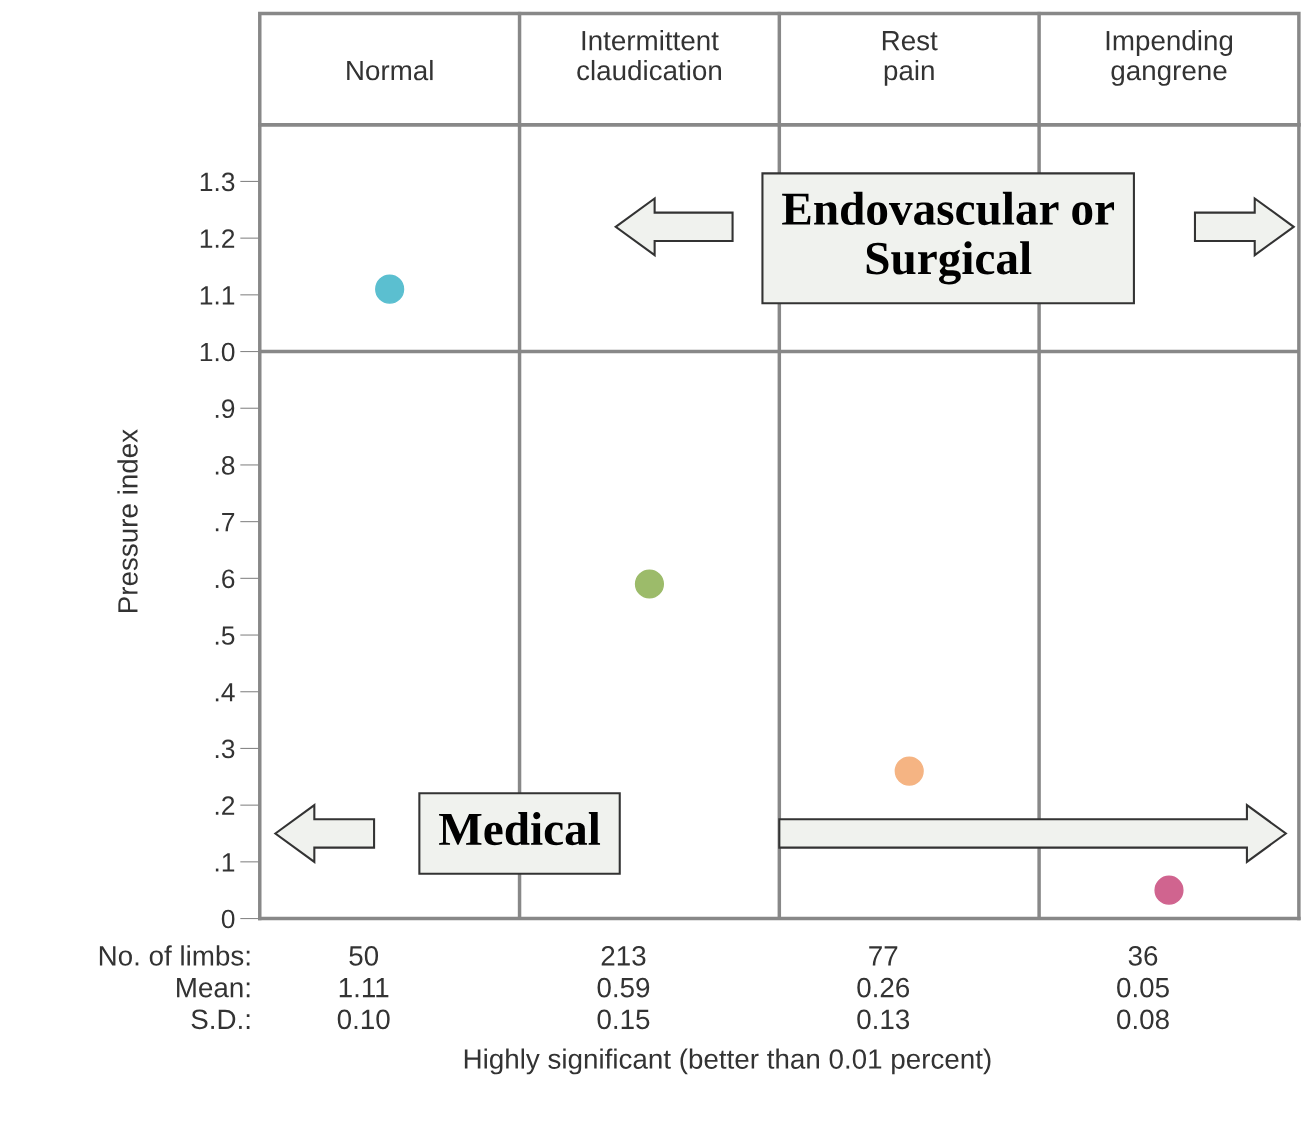 Image resolution: width=1312 pixels, height=1134 pixels. What do you see at coordinates (623, 1019) in the screenshot?
I see `text: 0.15` at bounding box center [623, 1019].